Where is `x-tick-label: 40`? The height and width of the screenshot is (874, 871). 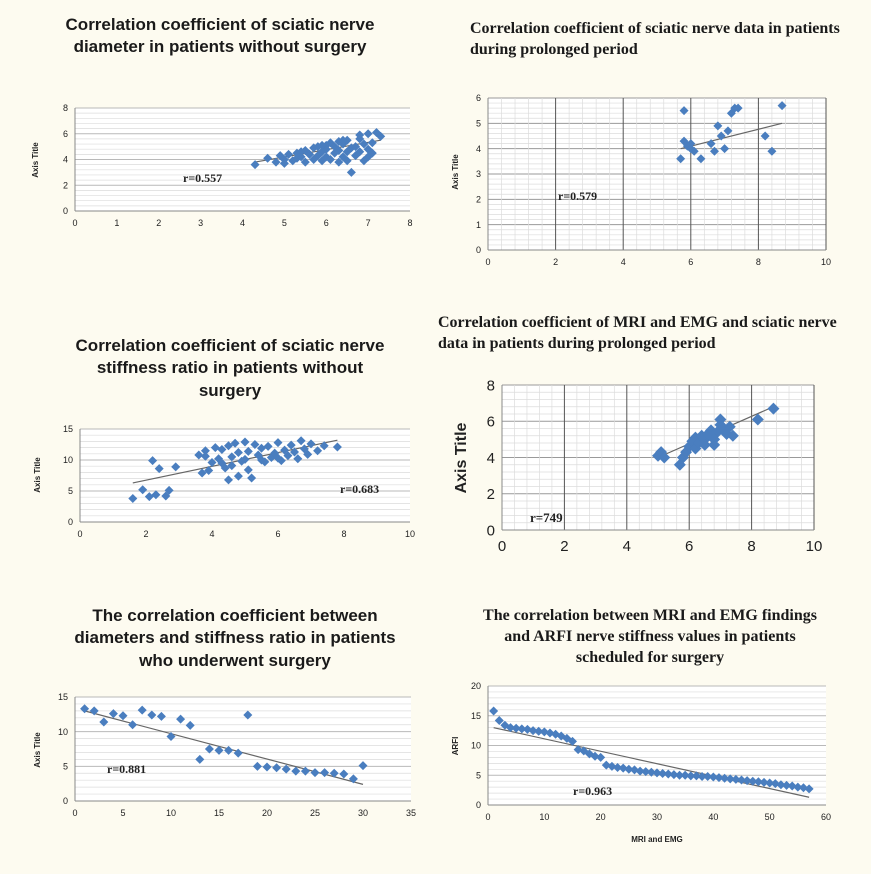
x-tick-label: 40 is located at coordinates (713, 817).